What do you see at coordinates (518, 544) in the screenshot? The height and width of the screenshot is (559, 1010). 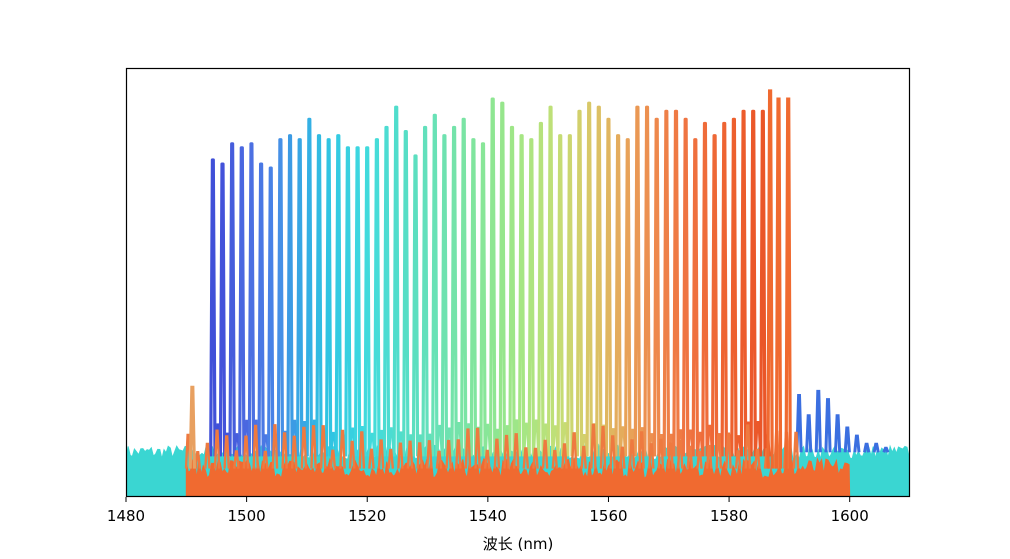 I see `x-axis-label: 波长 (nm)` at bounding box center [518, 544].